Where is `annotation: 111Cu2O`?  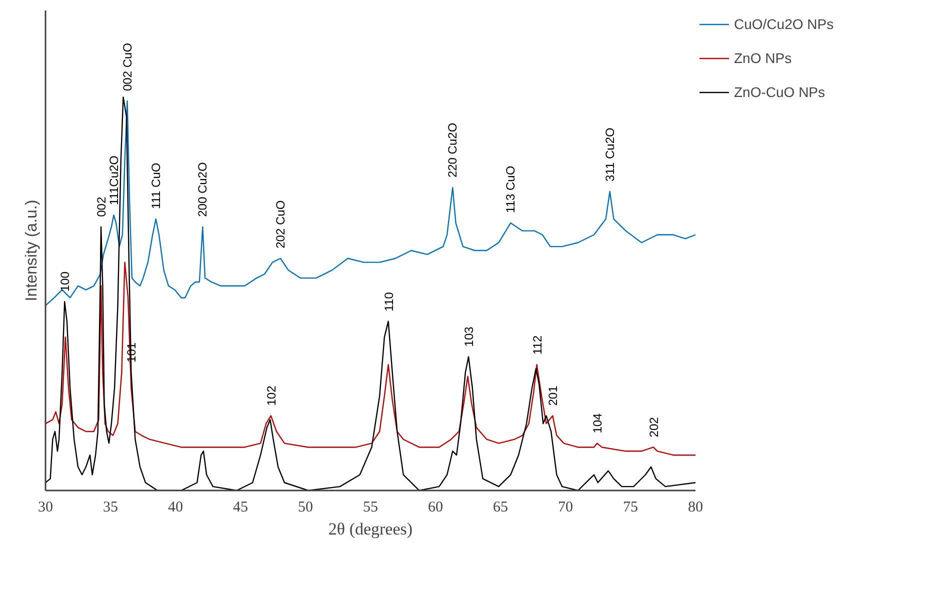
annotation: 111Cu2O is located at coordinates (113, 180).